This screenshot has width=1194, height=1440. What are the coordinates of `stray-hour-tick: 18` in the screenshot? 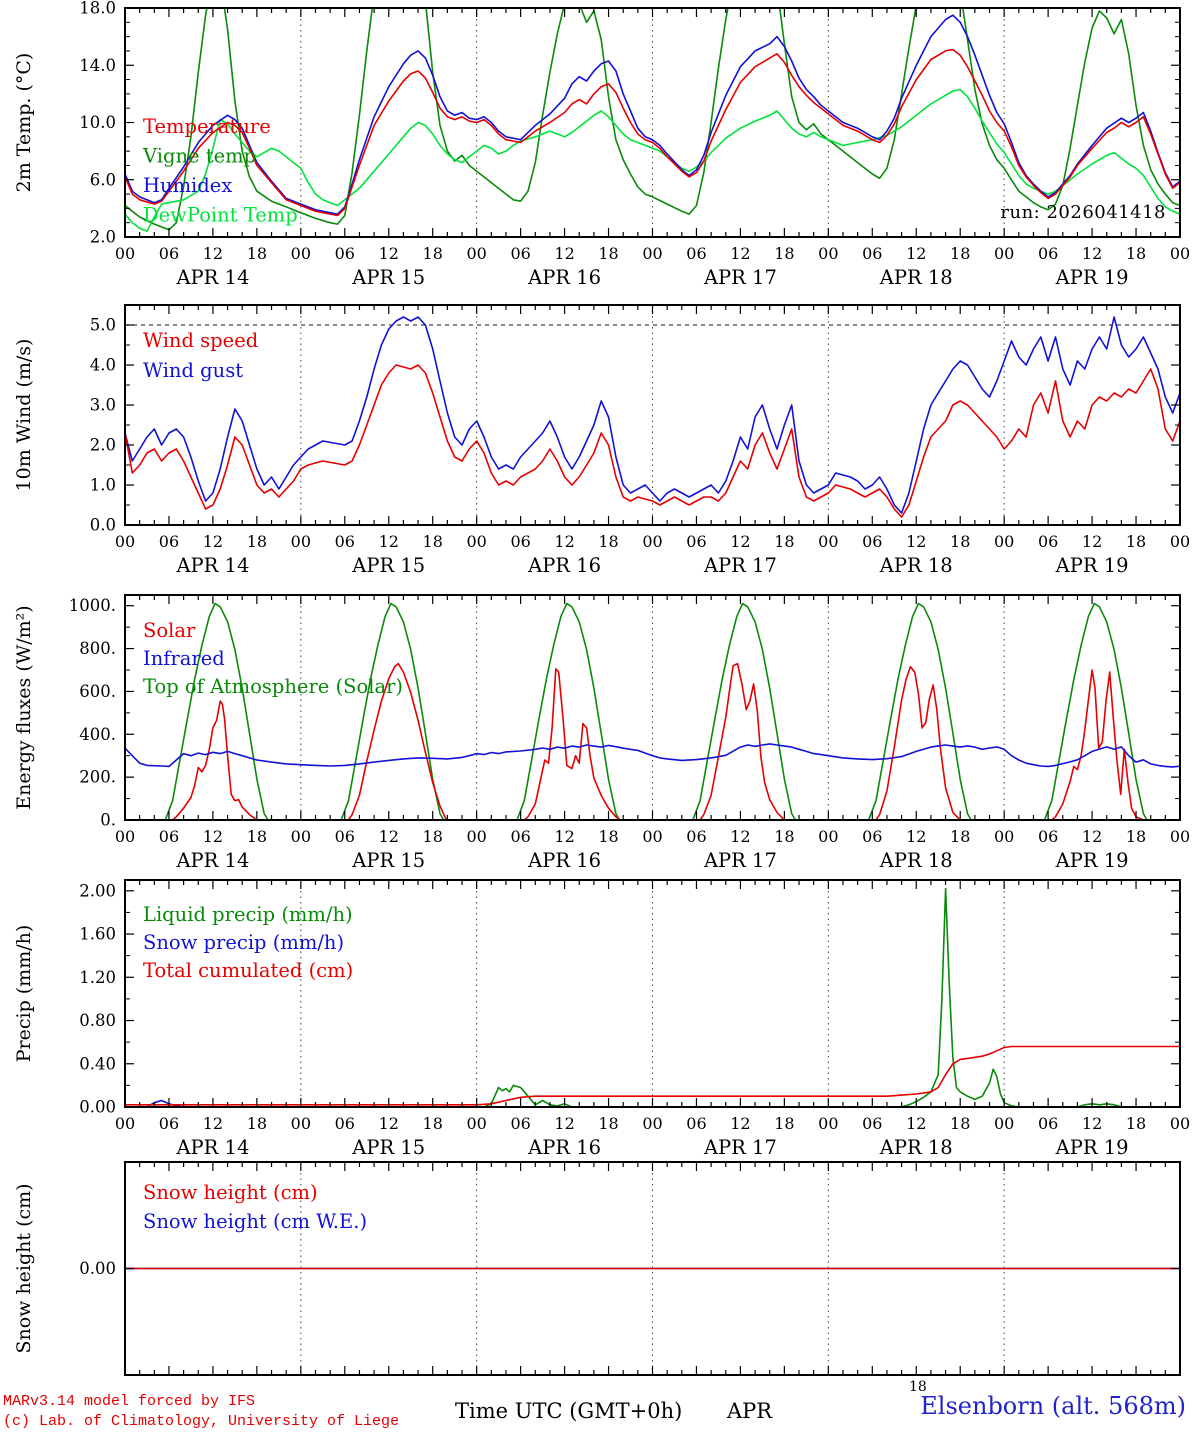 It's located at (918, 1387).